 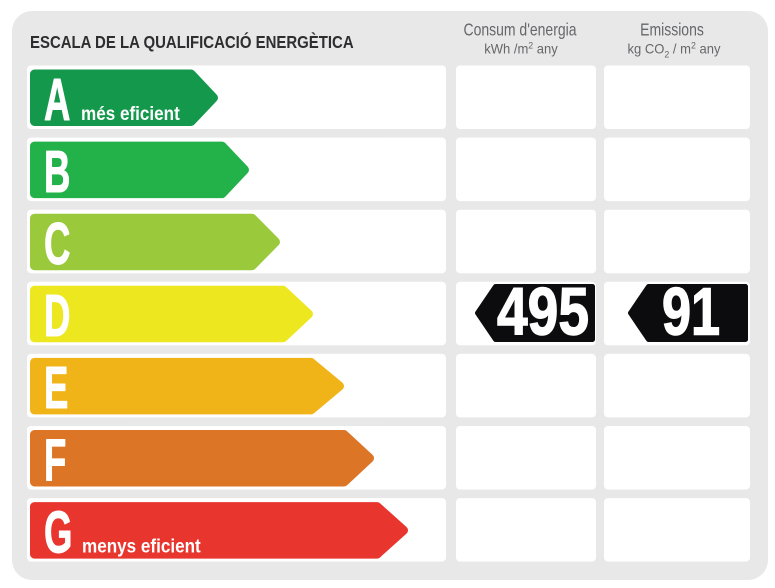 What do you see at coordinates (55, 461) in the screenshot?
I see `svg-text: F` at bounding box center [55, 461].